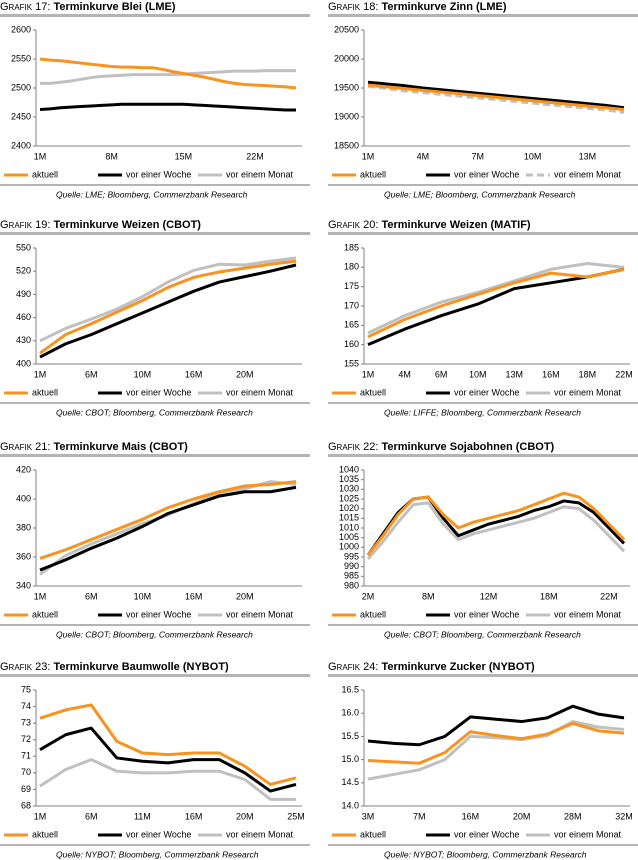  I want to click on chart-label: Grafik 18:, so click(353, 7).